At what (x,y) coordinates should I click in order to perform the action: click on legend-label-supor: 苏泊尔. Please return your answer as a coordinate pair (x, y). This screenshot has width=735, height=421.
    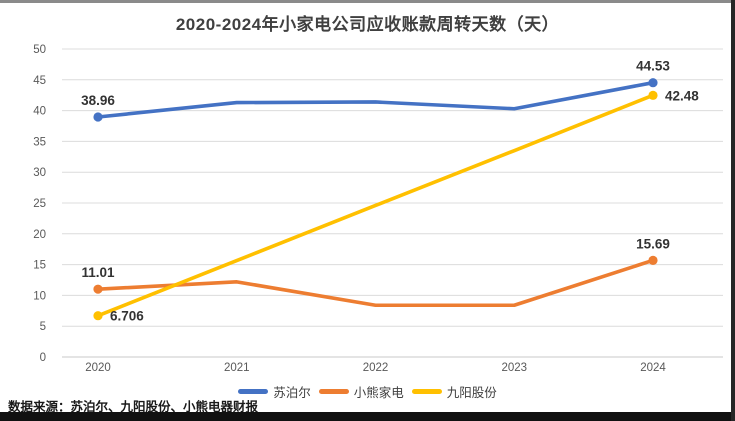
    Looking at the image, I should click on (292, 393).